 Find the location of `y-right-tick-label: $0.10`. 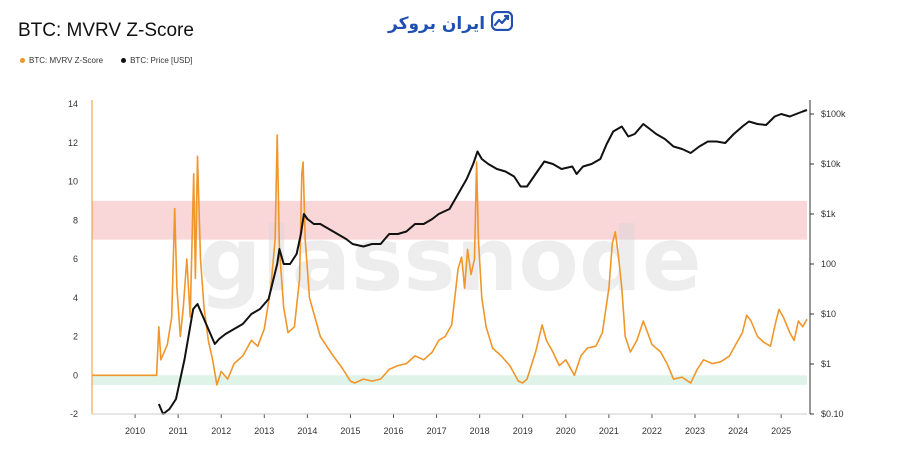

y-right-tick-label: $0.10 is located at coordinates (832, 414).